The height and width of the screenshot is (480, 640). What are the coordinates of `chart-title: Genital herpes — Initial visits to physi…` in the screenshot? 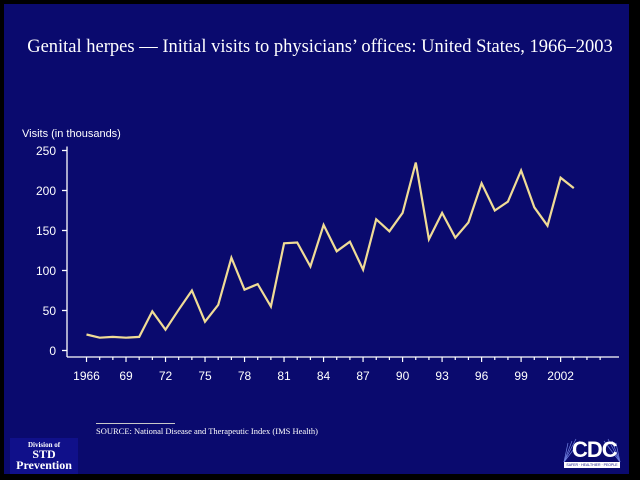 It's located at (320, 47).